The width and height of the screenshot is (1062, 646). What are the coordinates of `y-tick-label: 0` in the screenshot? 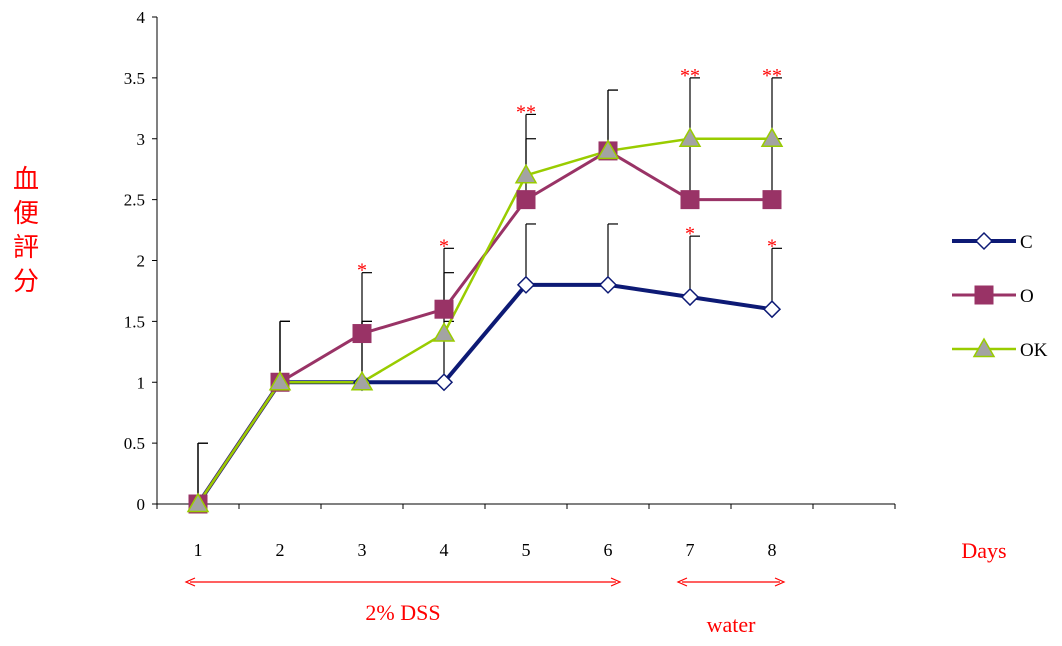 It's located at (141, 504).